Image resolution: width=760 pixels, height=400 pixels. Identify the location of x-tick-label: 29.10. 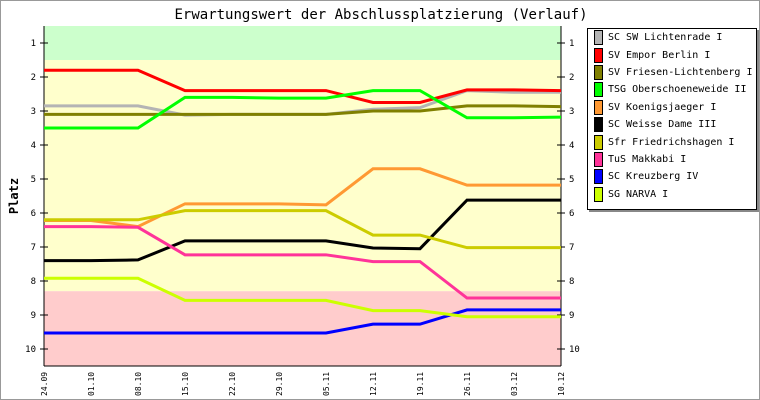
(279, 384).